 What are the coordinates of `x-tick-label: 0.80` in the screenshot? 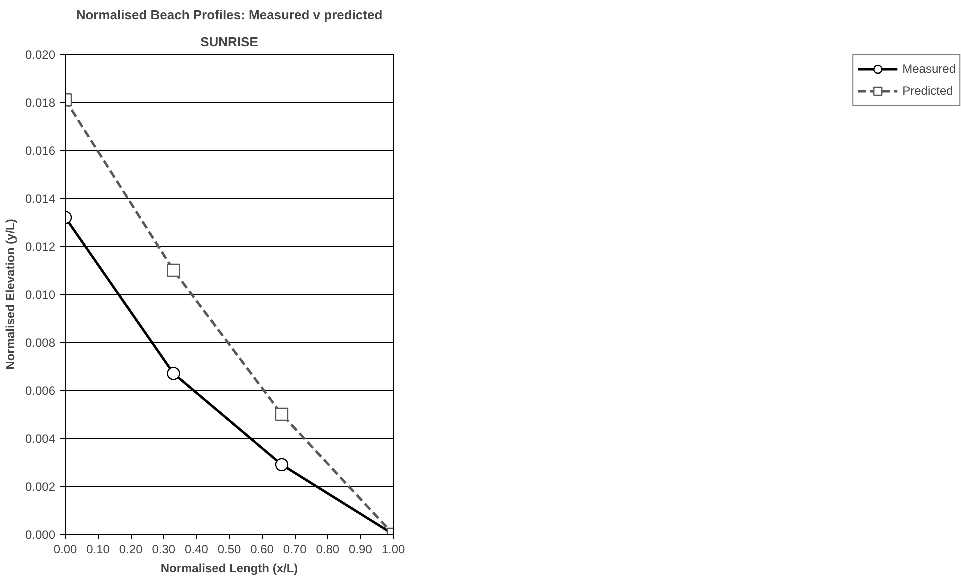 It's located at (328, 549).